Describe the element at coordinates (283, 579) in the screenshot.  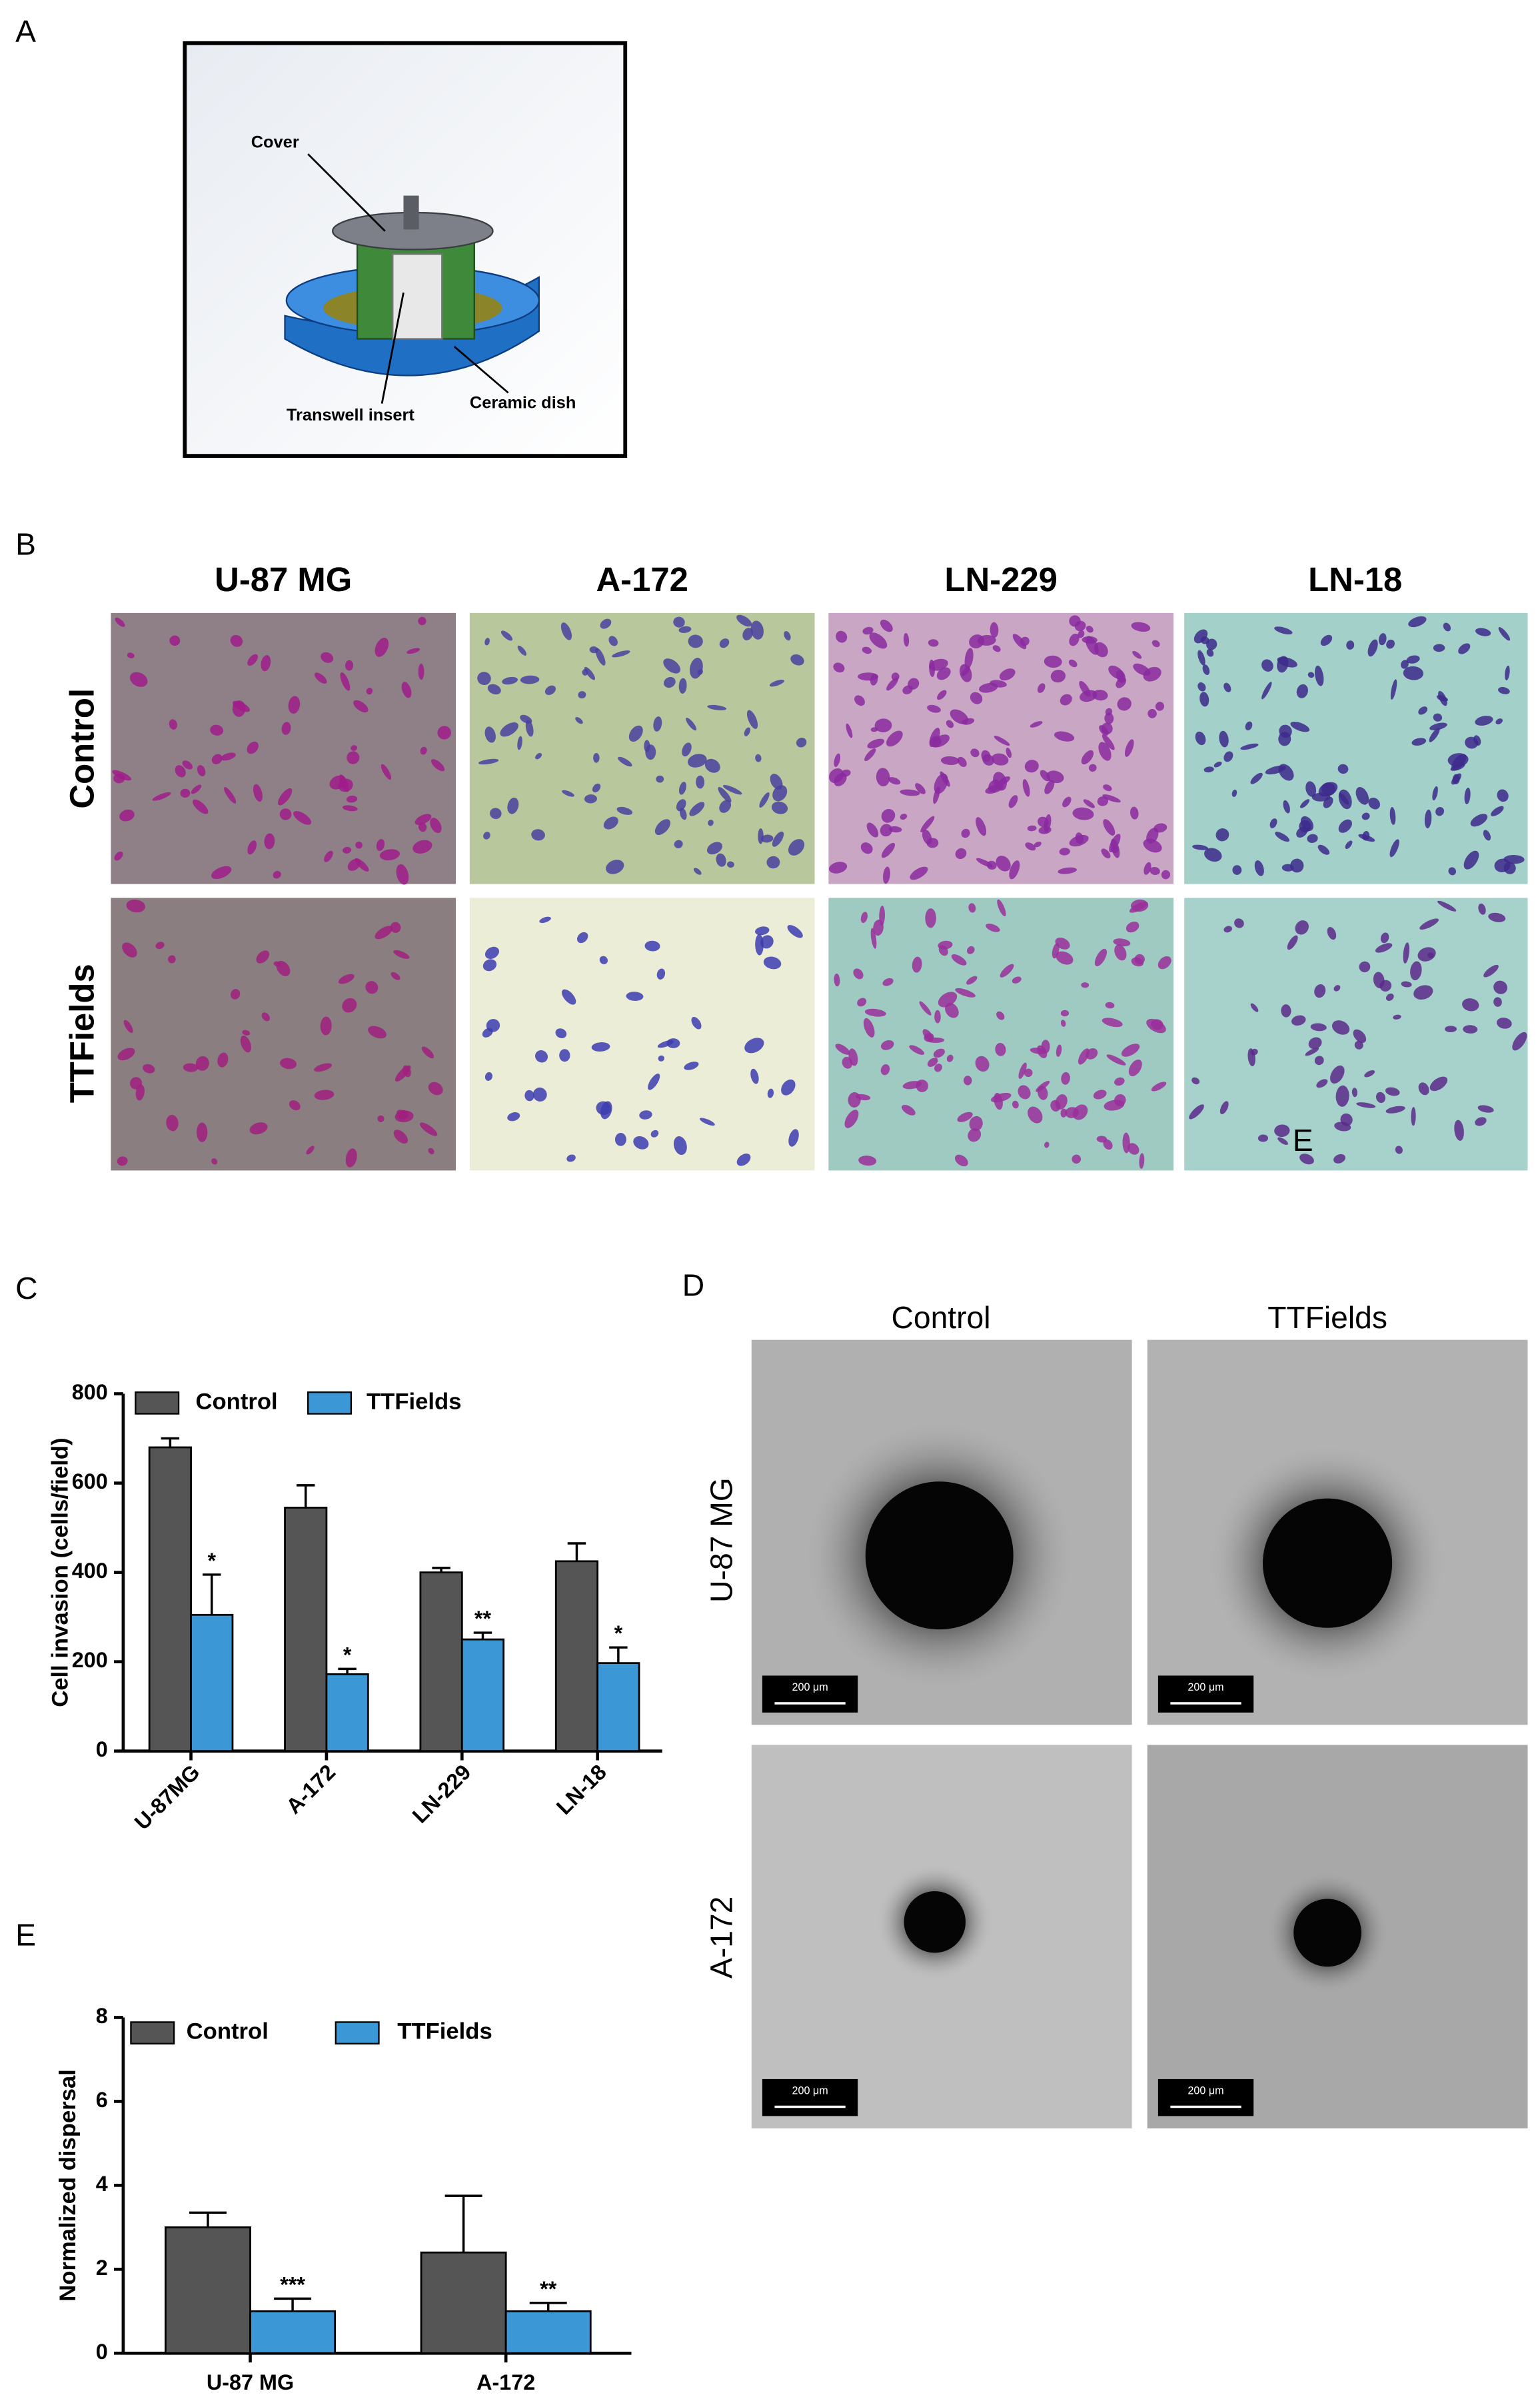
I see `column-title: U-87 MG` at that location.